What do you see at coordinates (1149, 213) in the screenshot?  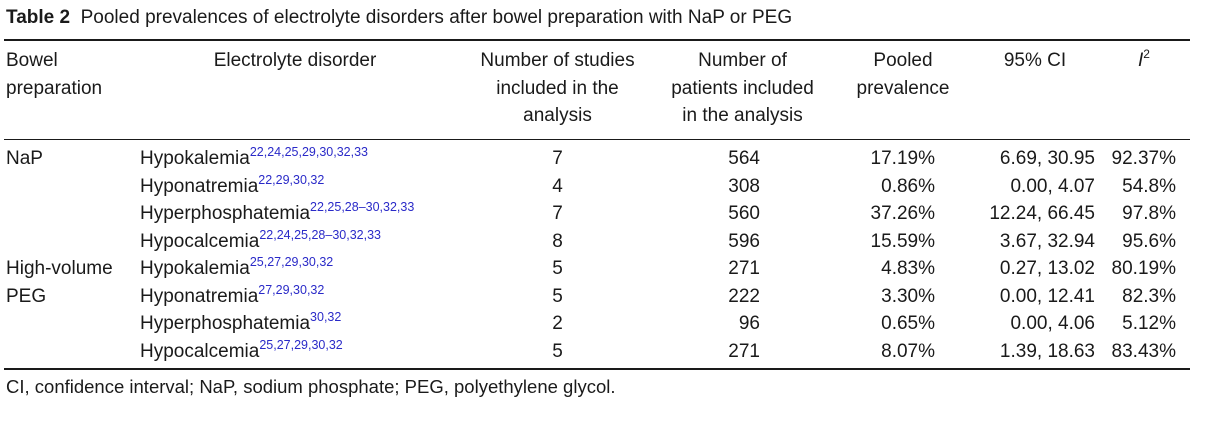 I see `i2-cell: 97.8%` at bounding box center [1149, 213].